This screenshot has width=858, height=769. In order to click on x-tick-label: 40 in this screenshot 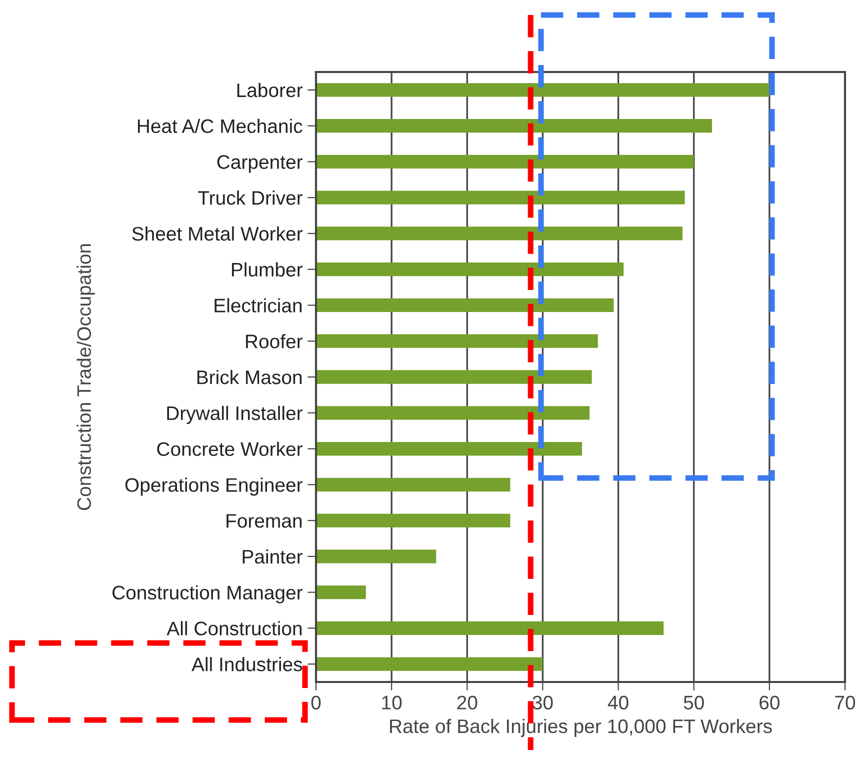, I will do `click(618, 703)`.